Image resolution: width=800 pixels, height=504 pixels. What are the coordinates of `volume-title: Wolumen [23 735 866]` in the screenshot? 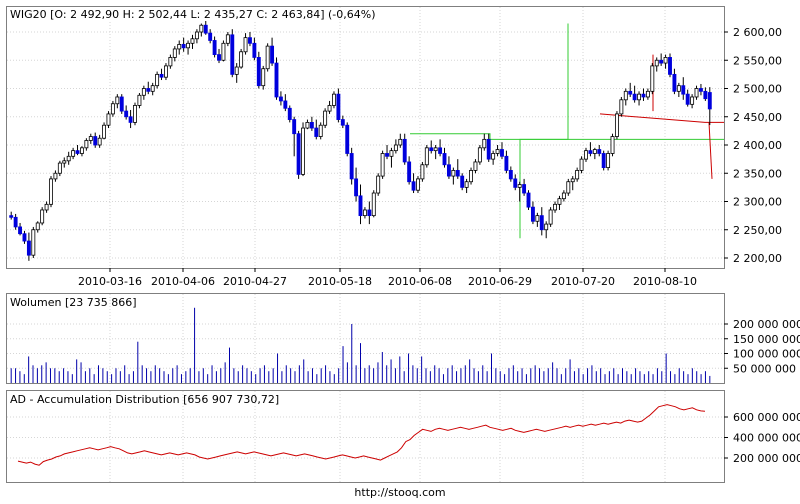 It's located at (73, 302).